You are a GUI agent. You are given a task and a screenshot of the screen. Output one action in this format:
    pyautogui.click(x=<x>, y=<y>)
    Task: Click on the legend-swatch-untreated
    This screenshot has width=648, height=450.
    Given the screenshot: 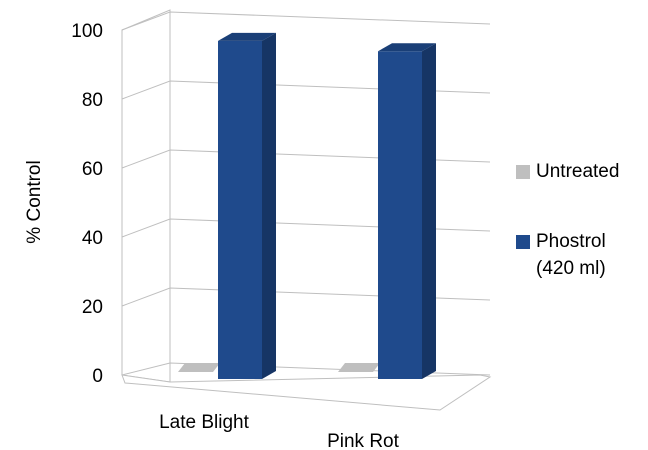 What is the action you would take?
    pyautogui.click(x=523, y=172)
    